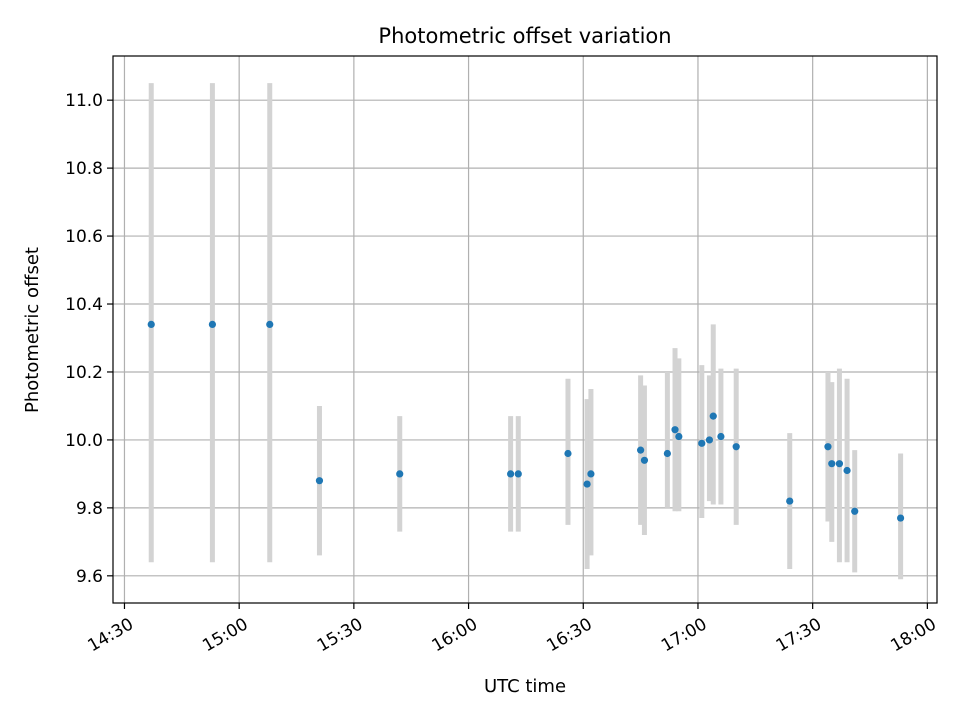 The width and height of the screenshot is (960, 720). What do you see at coordinates (111, 635) in the screenshot?
I see `x-tick-label: 14:30` at bounding box center [111, 635].